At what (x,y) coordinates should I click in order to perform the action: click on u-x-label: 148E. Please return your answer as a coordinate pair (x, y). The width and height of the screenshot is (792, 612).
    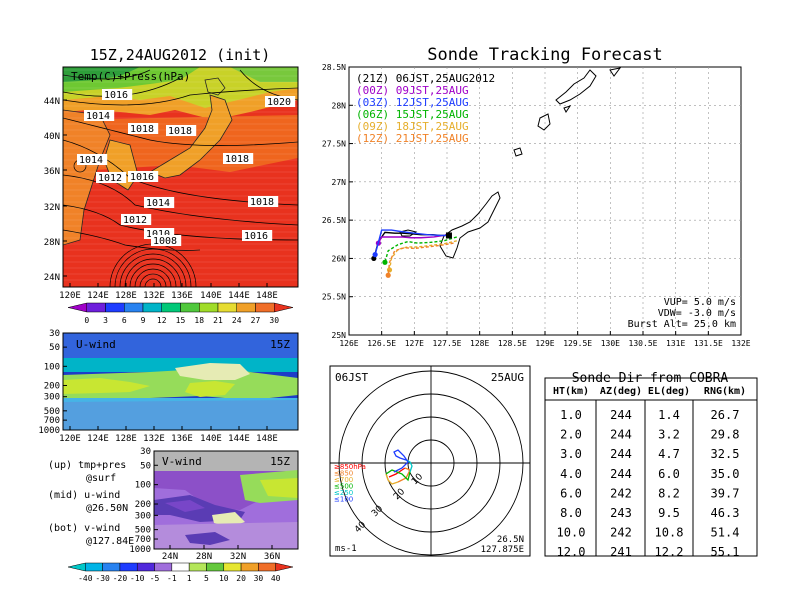
    Looking at the image, I should click on (267, 439).